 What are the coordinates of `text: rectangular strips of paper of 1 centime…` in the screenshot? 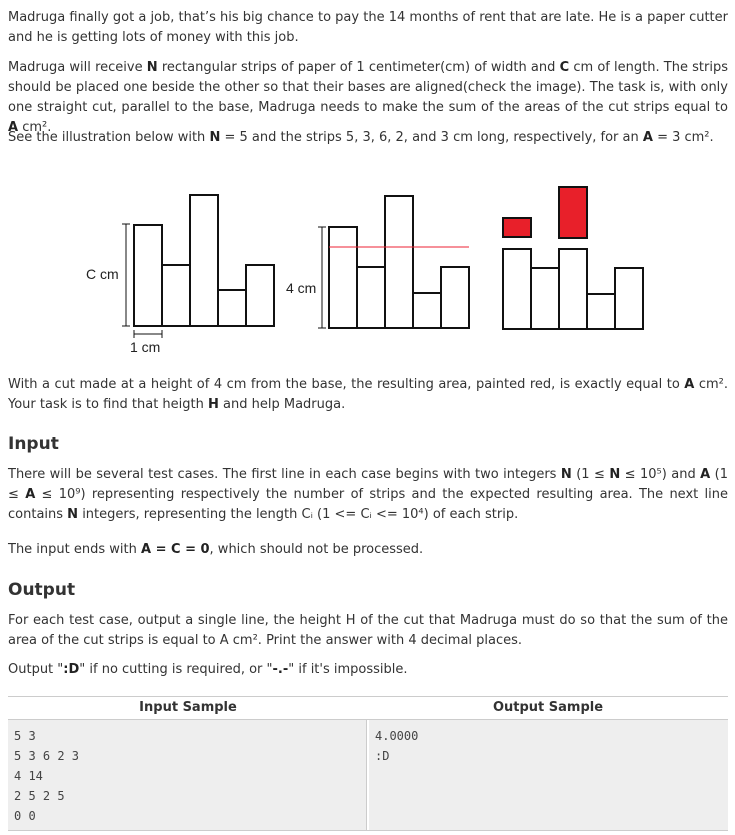 It's located at (358, 67).